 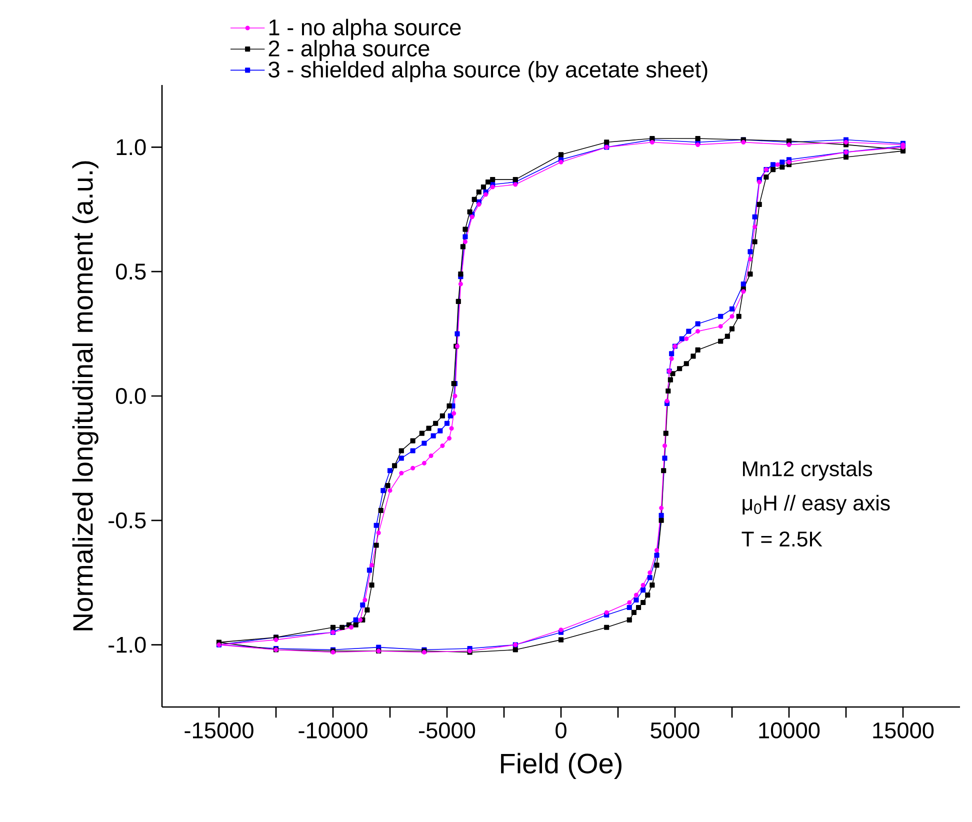 I want to click on x-tick-label: -5000, so click(x=447, y=730).